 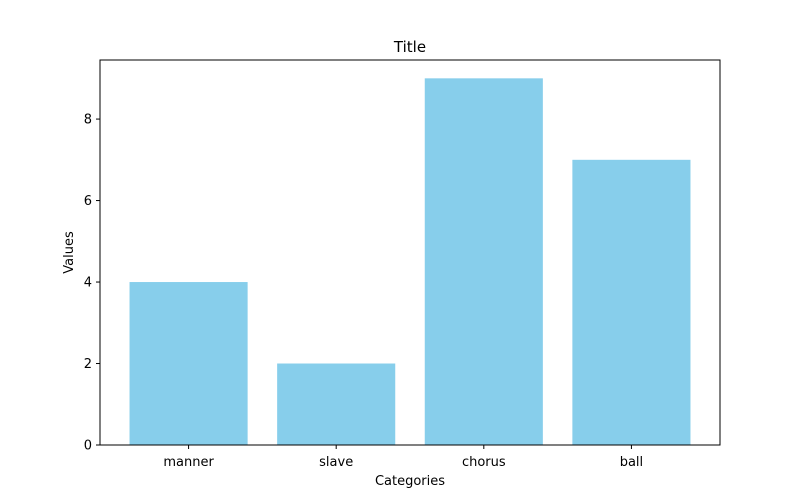 What do you see at coordinates (188, 462) in the screenshot?
I see `x-tick-label: manner` at bounding box center [188, 462].